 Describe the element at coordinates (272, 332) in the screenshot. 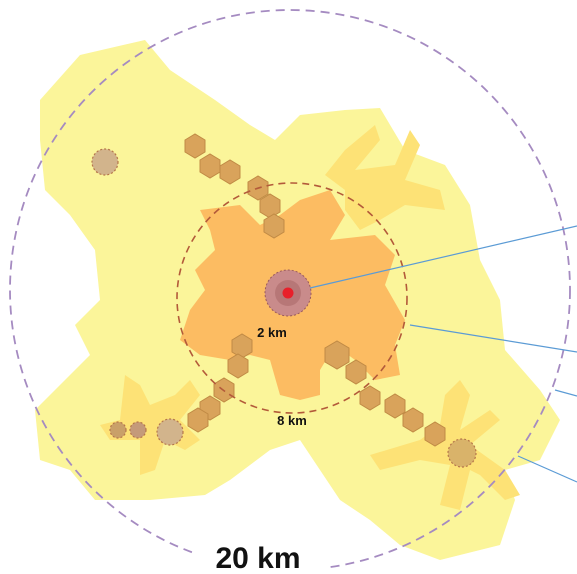

I see `inner-radius-label: 2 km` at that location.